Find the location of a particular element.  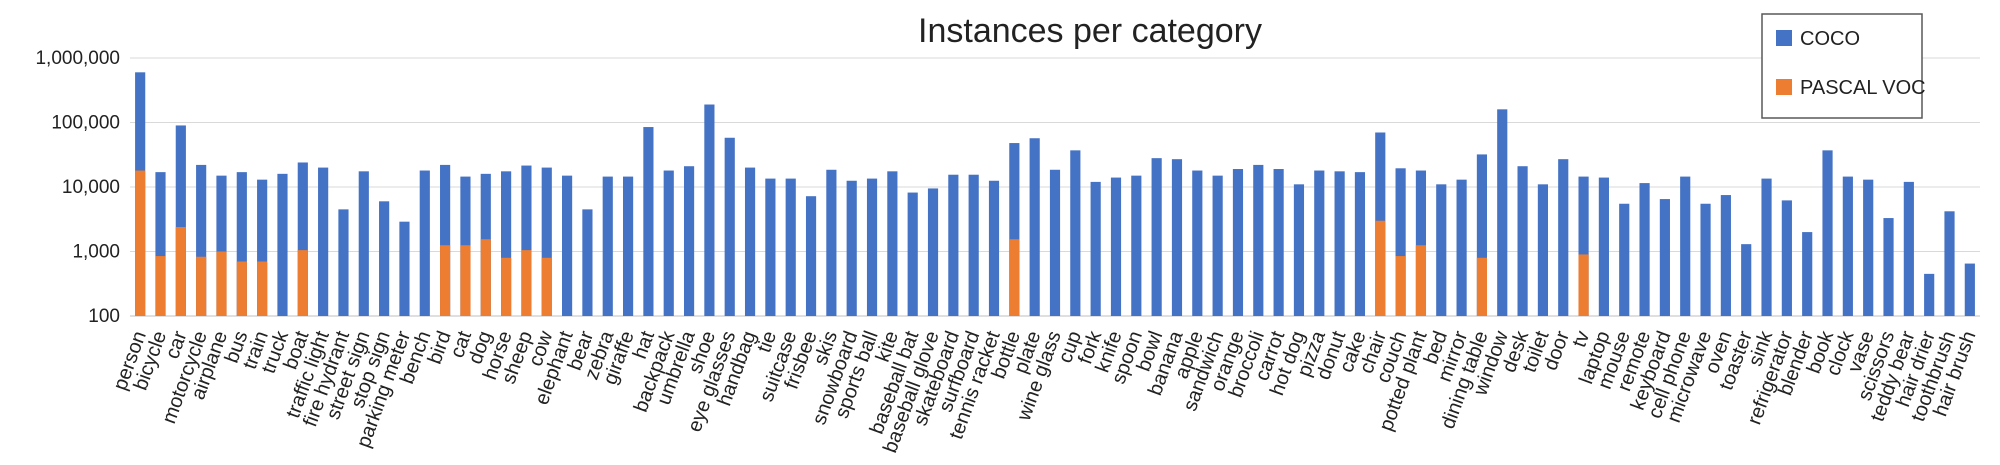

x-tick-label: tv is located at coordinates (1581, 339).